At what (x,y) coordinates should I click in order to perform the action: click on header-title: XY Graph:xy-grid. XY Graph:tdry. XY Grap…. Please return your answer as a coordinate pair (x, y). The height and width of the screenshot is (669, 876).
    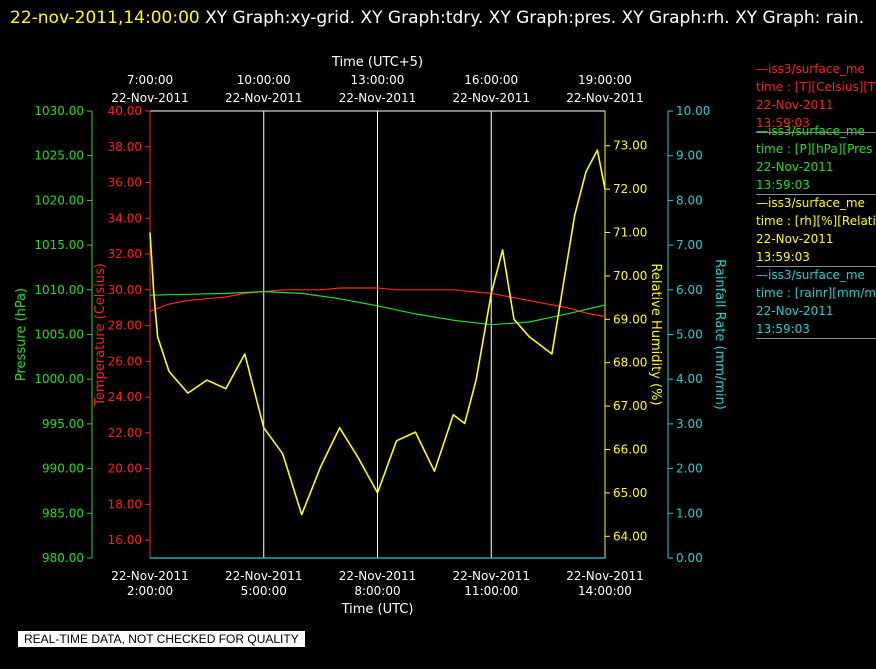
    Looking at the image, I should click on (535, 18).